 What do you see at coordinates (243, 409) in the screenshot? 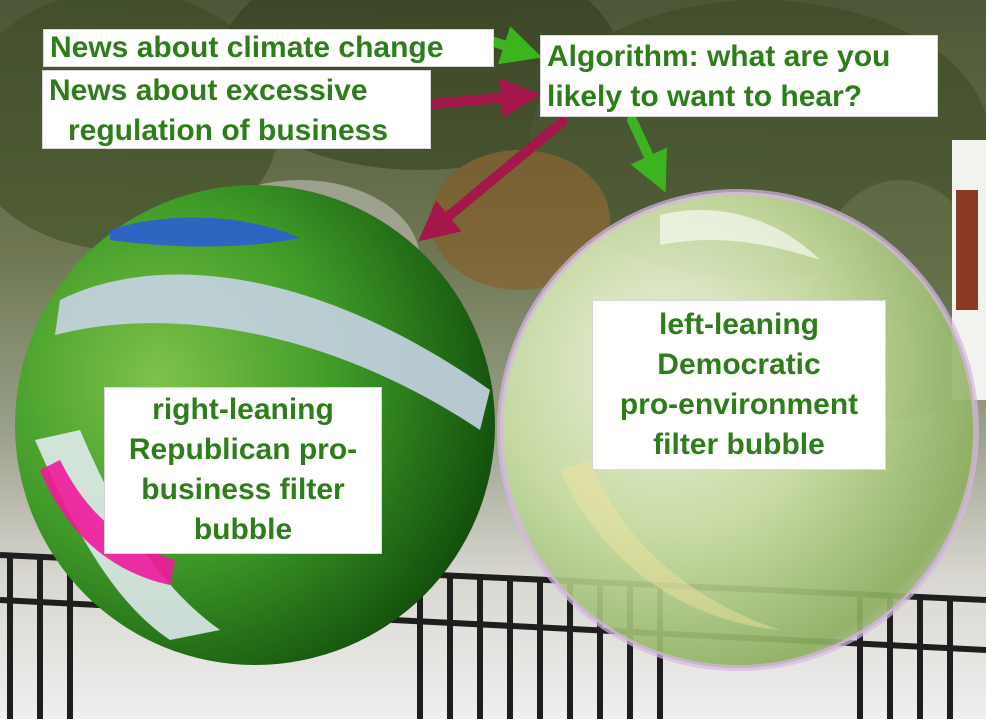
I see `right-bubble-line1: right-leaning` at bounding box center [243, 409].